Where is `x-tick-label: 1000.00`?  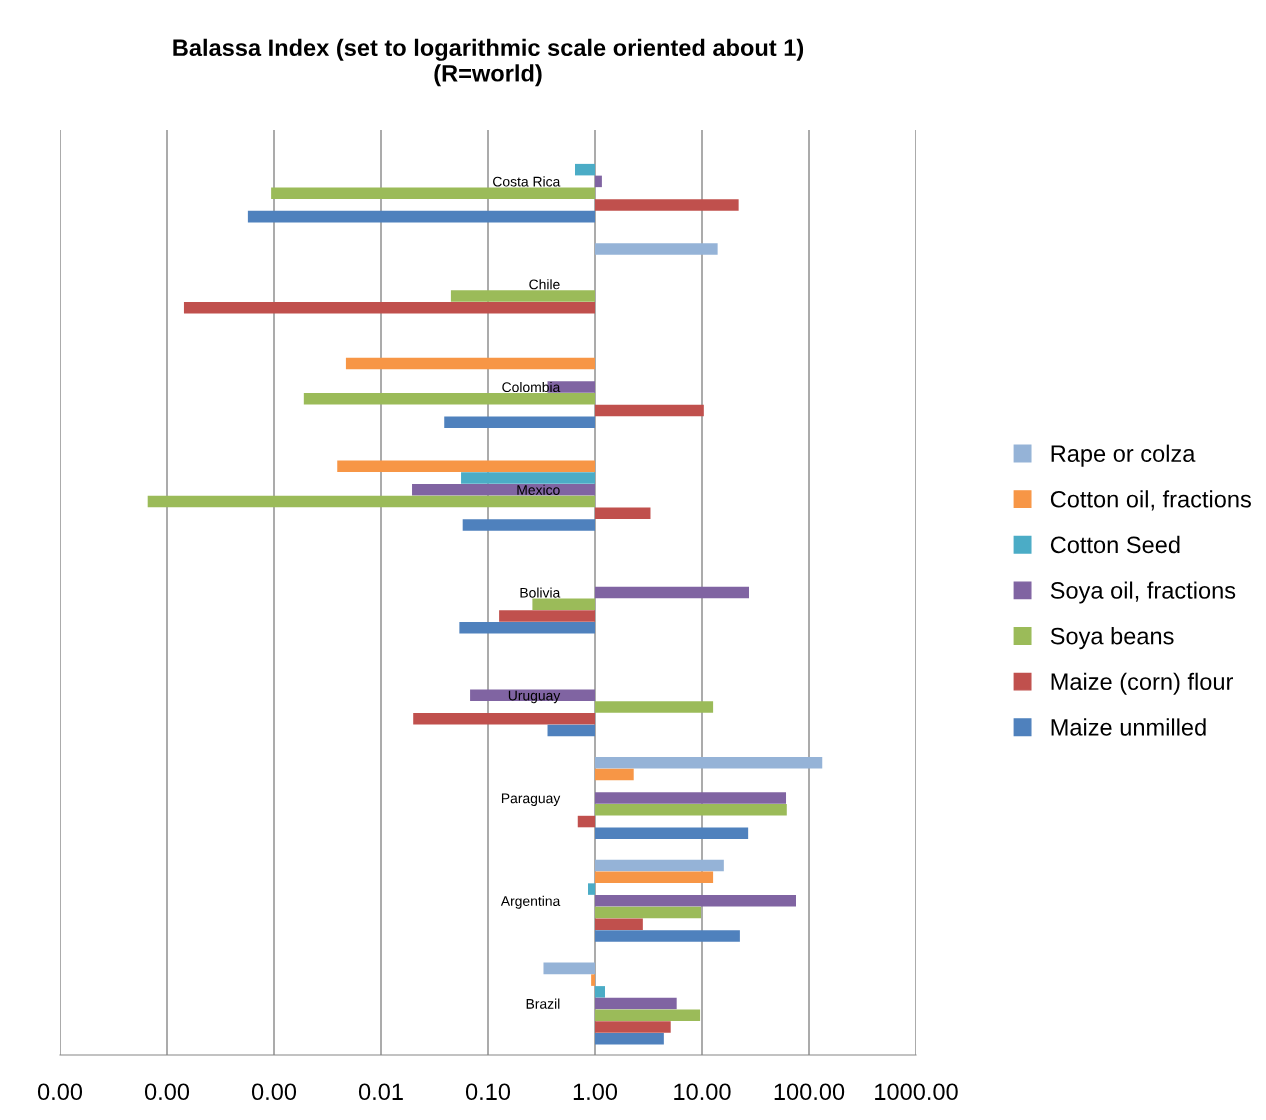
x-tick-label: 1000.00 is located at coordinates (916, 1092).